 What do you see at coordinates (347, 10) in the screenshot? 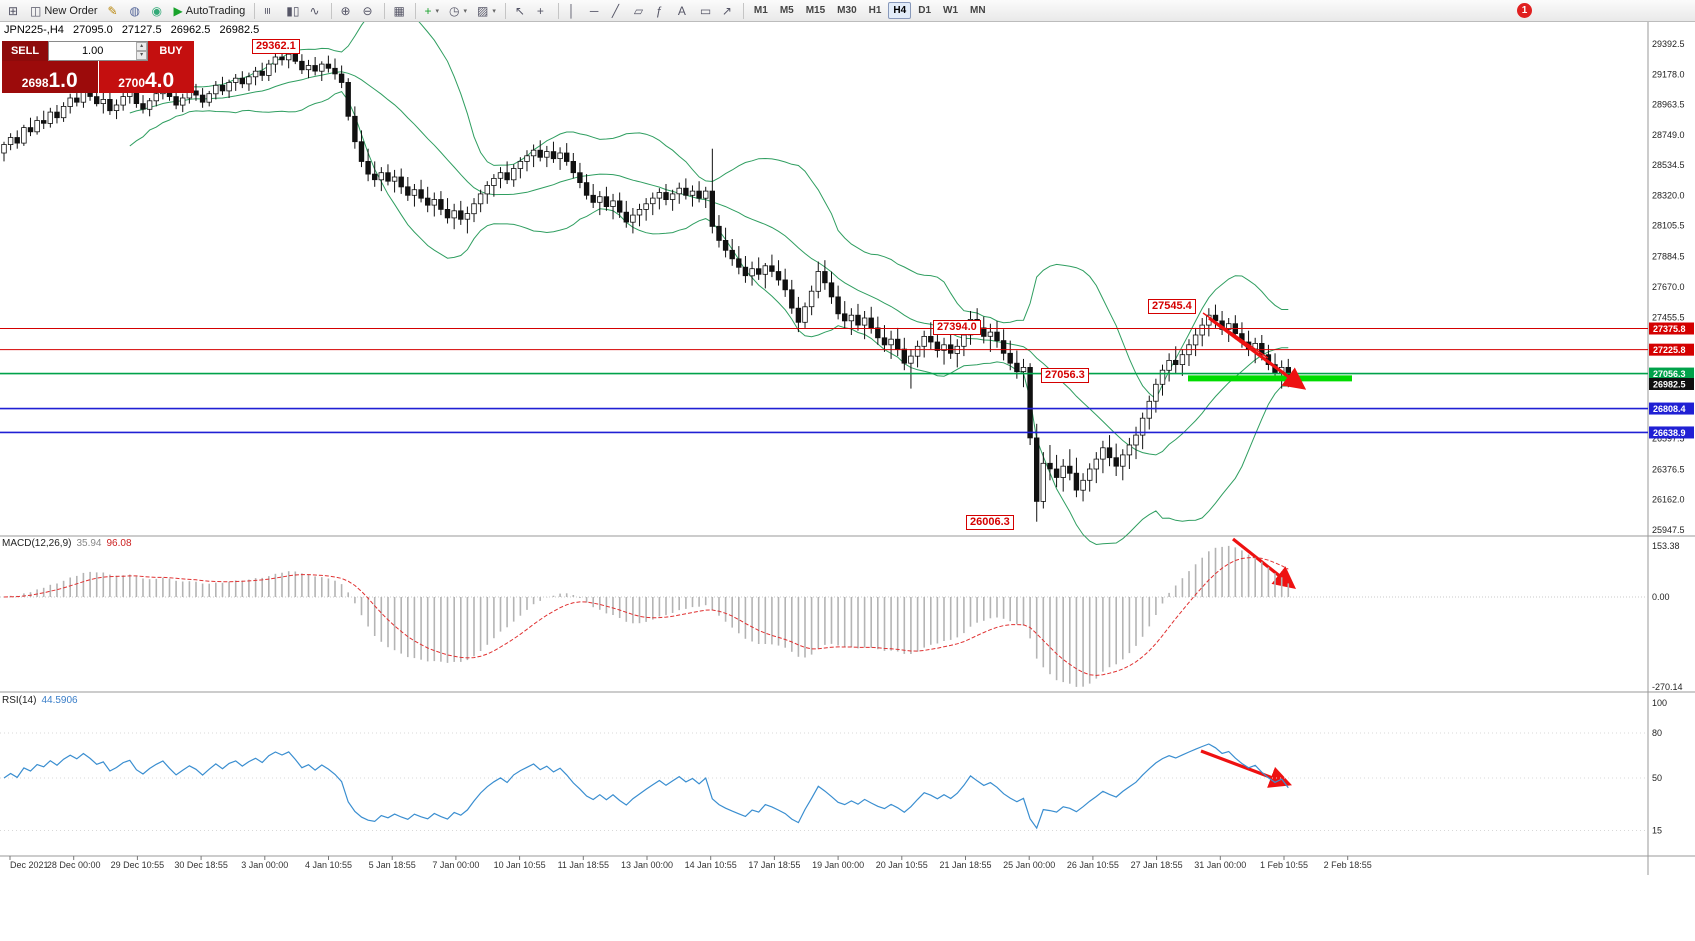
I see `zoom-in-button: ⊕` at bounding box center [347, 10].